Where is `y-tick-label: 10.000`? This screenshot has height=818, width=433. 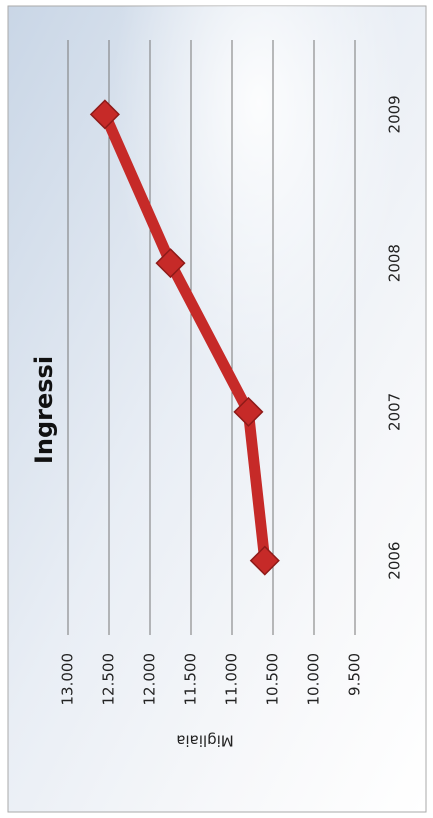 y-tick-label: 10.000 is located at coordinates (314, 679).